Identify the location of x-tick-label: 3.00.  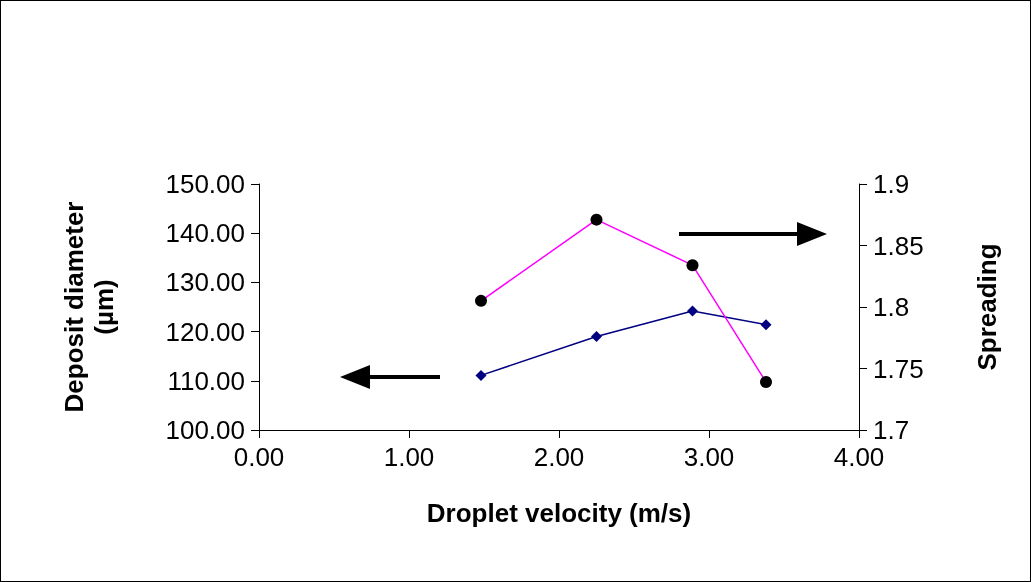
(709, 457).